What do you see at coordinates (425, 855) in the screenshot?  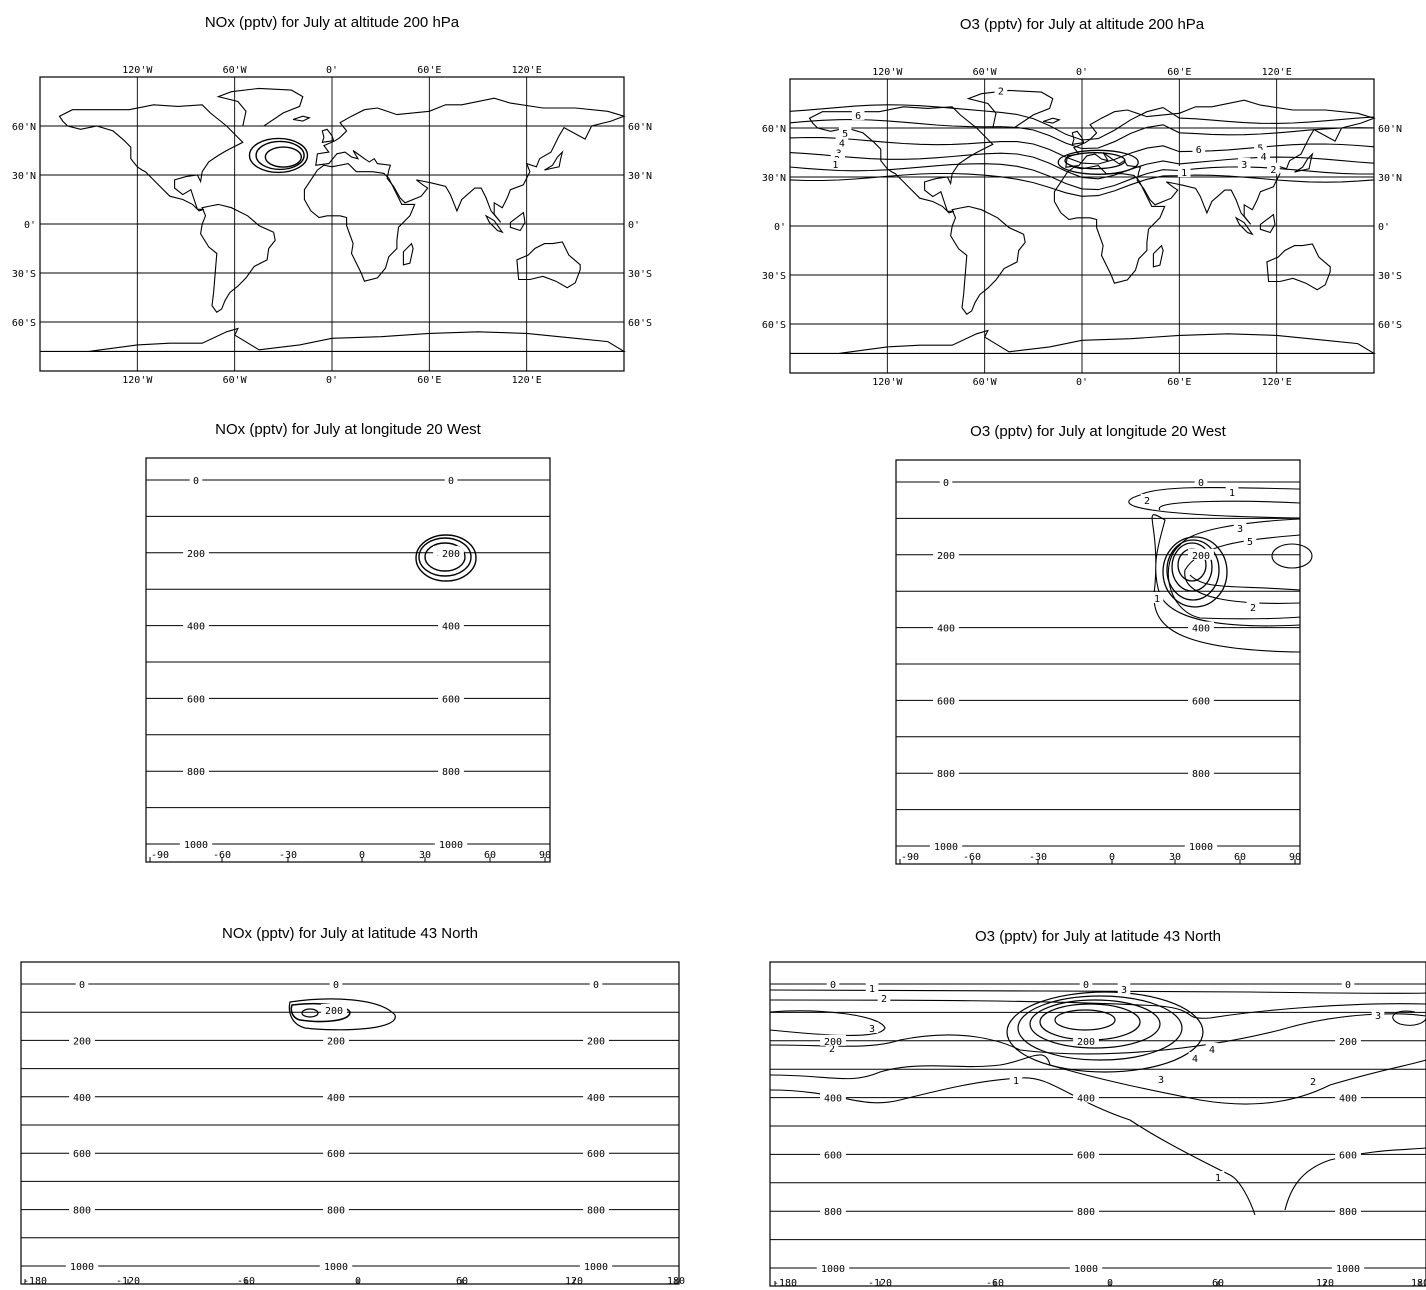 I see `lon-nox-tick-label: 30` at bounding box center [425, 855].